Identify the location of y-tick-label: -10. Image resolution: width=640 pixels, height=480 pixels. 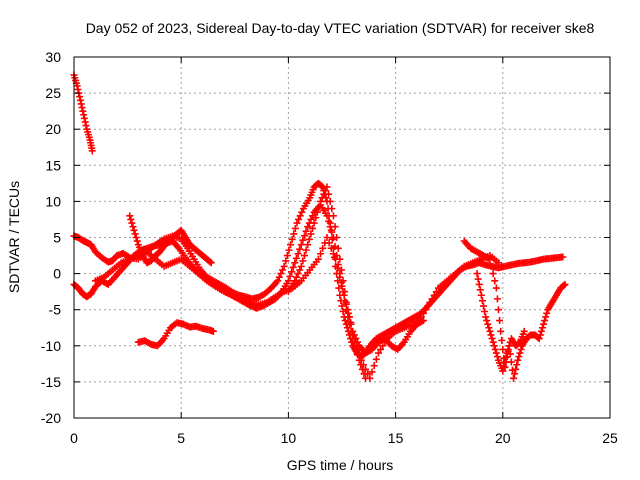
(51, 346).